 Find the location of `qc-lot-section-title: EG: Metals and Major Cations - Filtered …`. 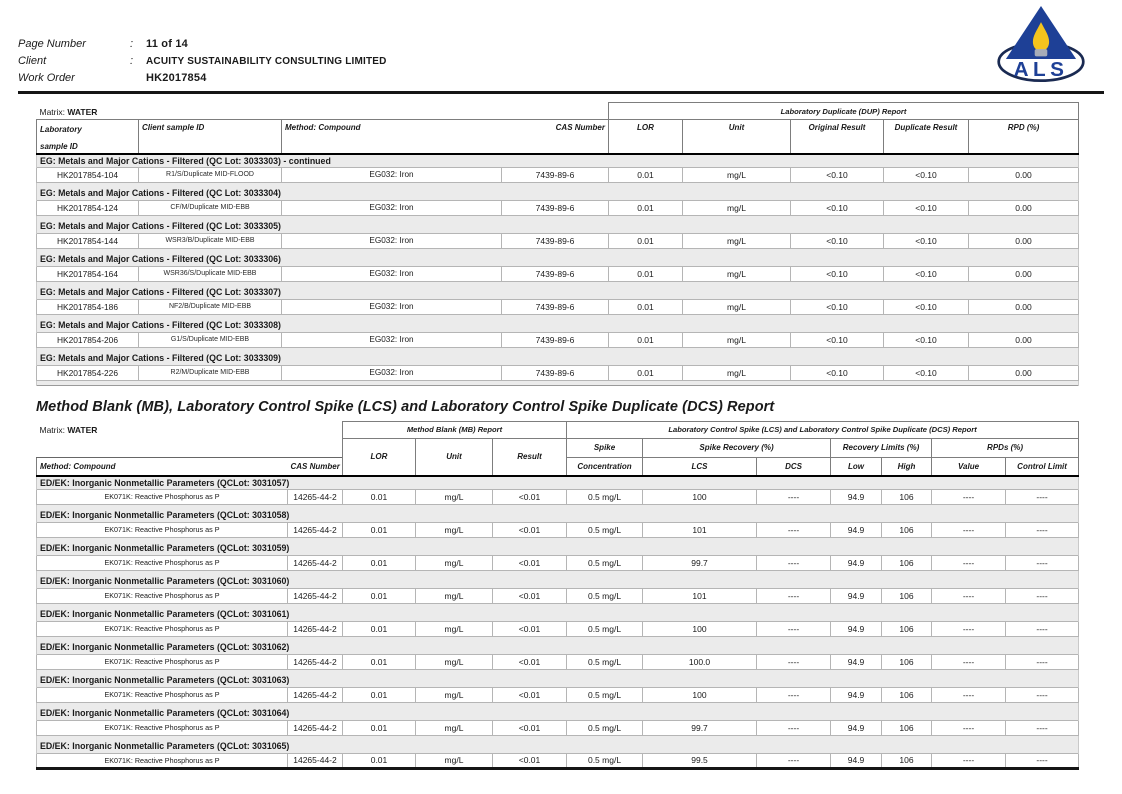

qc-lot-section-title: EG: Metals and Major Cations - Filtered … is located at coordinates (557, 292).